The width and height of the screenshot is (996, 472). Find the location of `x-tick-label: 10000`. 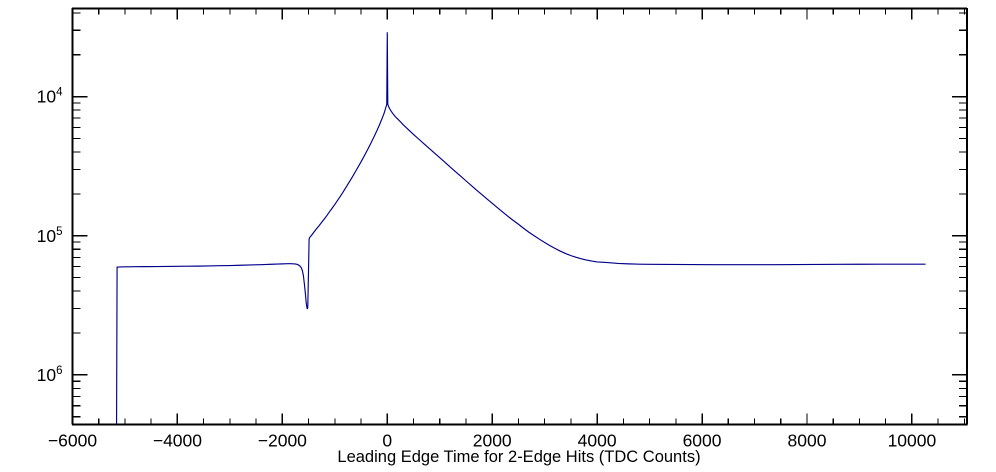

x-tick-label: 10000 is located at coordinates (912, 441).